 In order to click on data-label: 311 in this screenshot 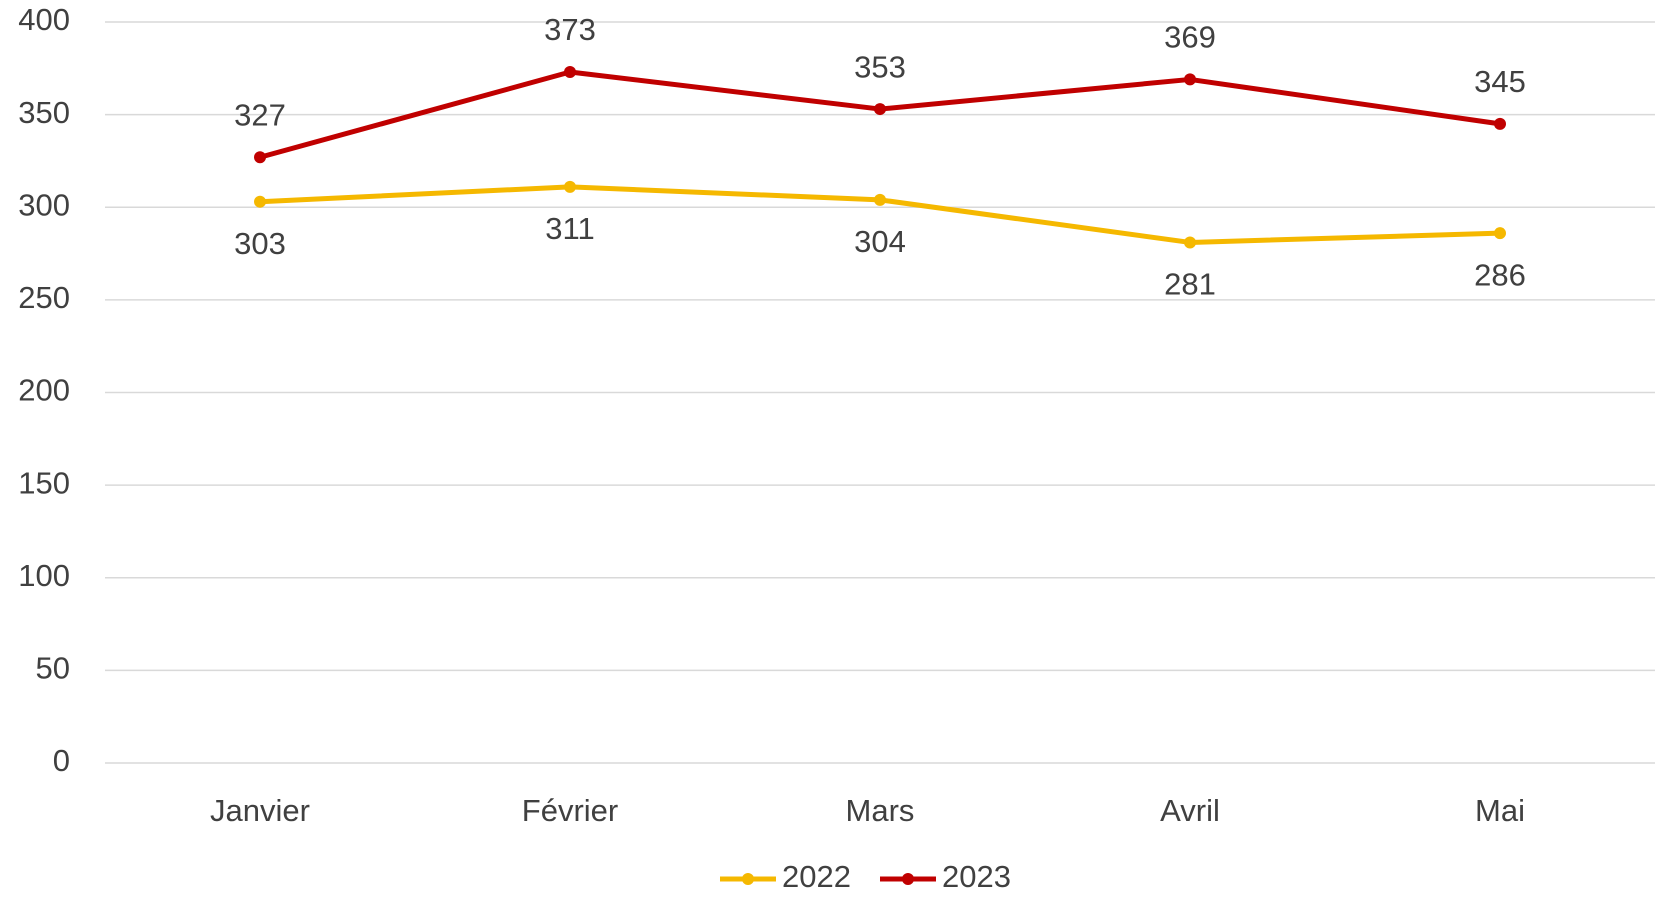, I will do `click(569, 228)`.